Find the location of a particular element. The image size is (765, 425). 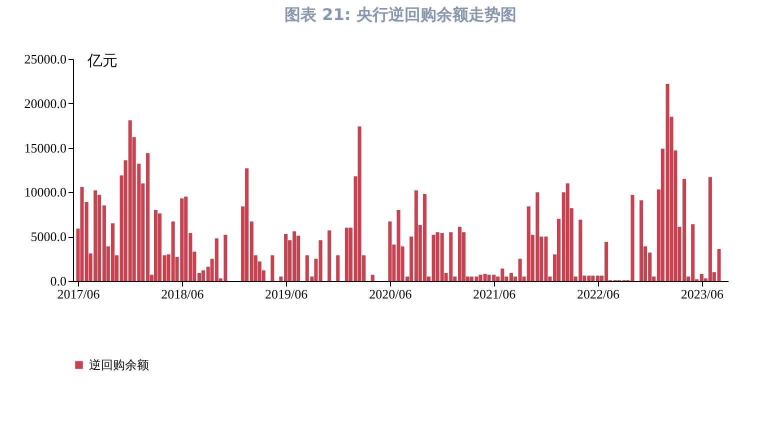

x-tick-label: 2023/06 is located at coordinates (702, 294).